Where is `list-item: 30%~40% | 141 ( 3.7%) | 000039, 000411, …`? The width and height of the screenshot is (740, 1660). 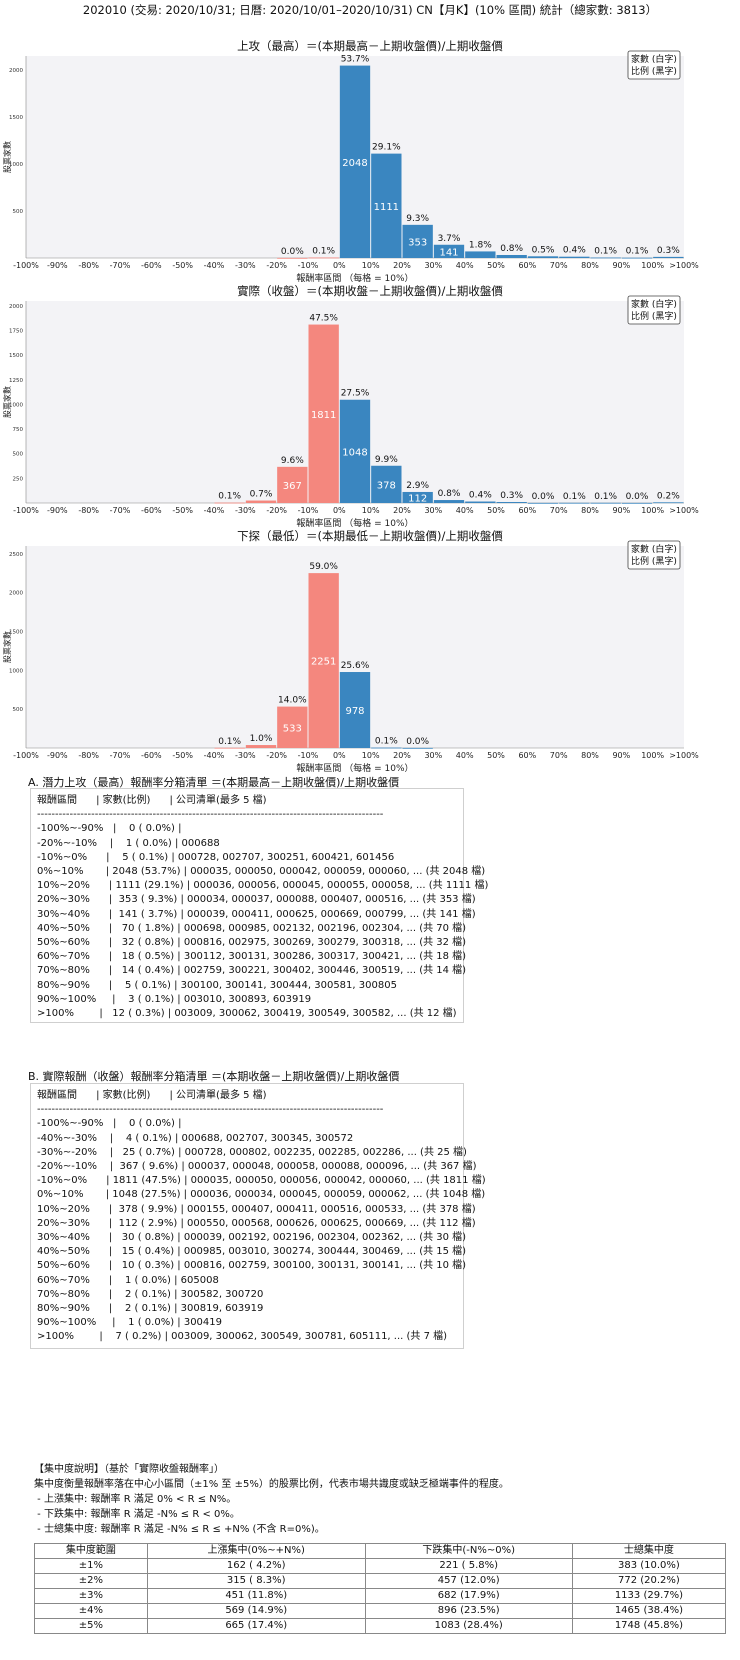
list-item: 30%~40% | 141 ( 3.7%) | 000039, 000411, … is located at coordinates (256, 914).